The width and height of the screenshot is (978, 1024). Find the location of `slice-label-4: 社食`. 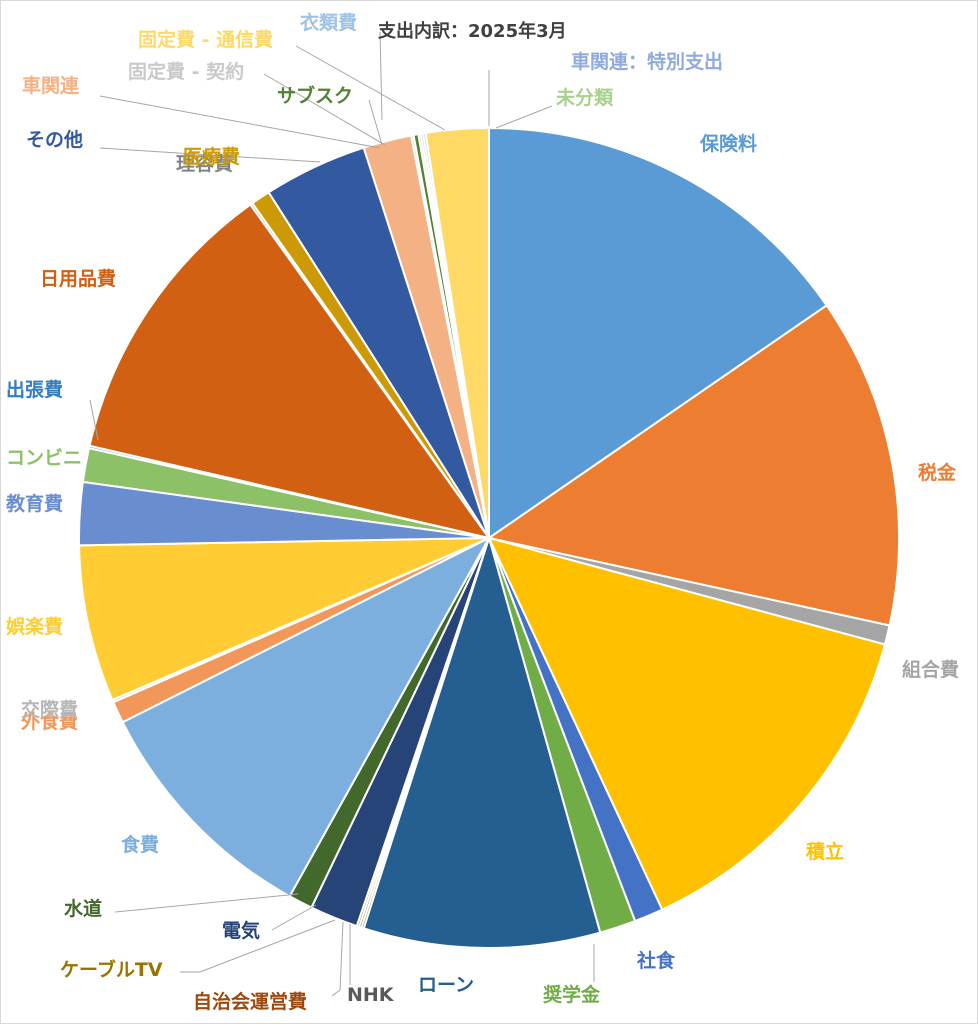

slice-label-4: 社食 is located at coordinates (656, 960).